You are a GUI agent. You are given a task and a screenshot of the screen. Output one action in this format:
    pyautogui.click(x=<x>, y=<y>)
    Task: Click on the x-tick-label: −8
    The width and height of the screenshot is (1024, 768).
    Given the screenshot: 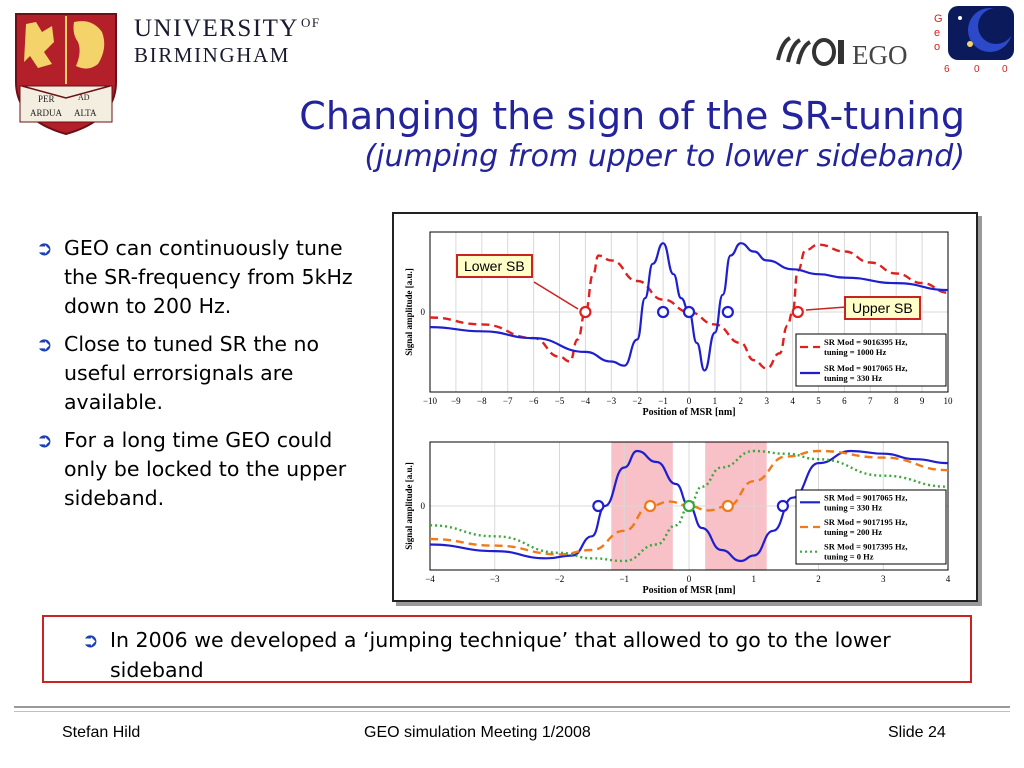 What is the action you would take?
    pyautogui.click(x=482, y=401)
    